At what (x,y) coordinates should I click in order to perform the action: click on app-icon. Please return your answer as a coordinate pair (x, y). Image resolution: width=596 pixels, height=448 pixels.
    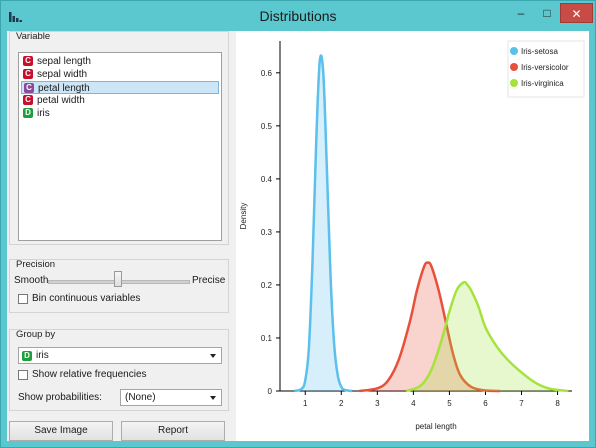
    Looking at the image, I should click on (15, 17).